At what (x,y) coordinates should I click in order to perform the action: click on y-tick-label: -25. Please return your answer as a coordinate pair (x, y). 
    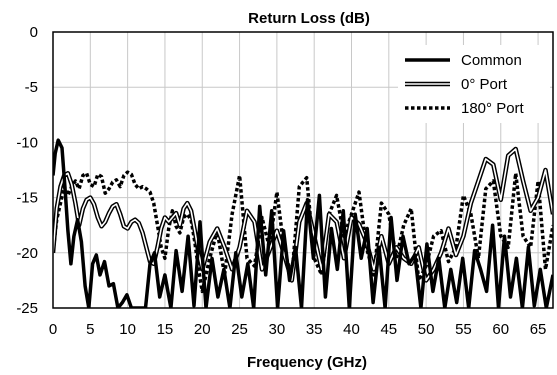
    Looking at the image, I should click on (27, 308).